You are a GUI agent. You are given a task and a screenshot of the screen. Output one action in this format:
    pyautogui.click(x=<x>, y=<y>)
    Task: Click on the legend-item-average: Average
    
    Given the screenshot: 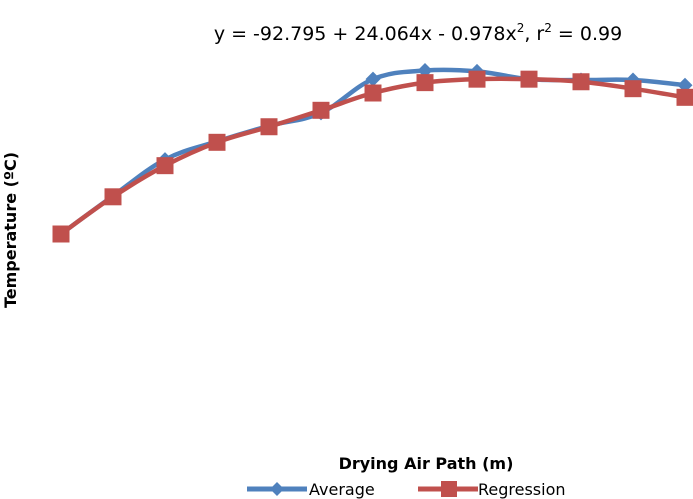 What is the action you would take?
    pyautogui.click(x=311, y=489)
    